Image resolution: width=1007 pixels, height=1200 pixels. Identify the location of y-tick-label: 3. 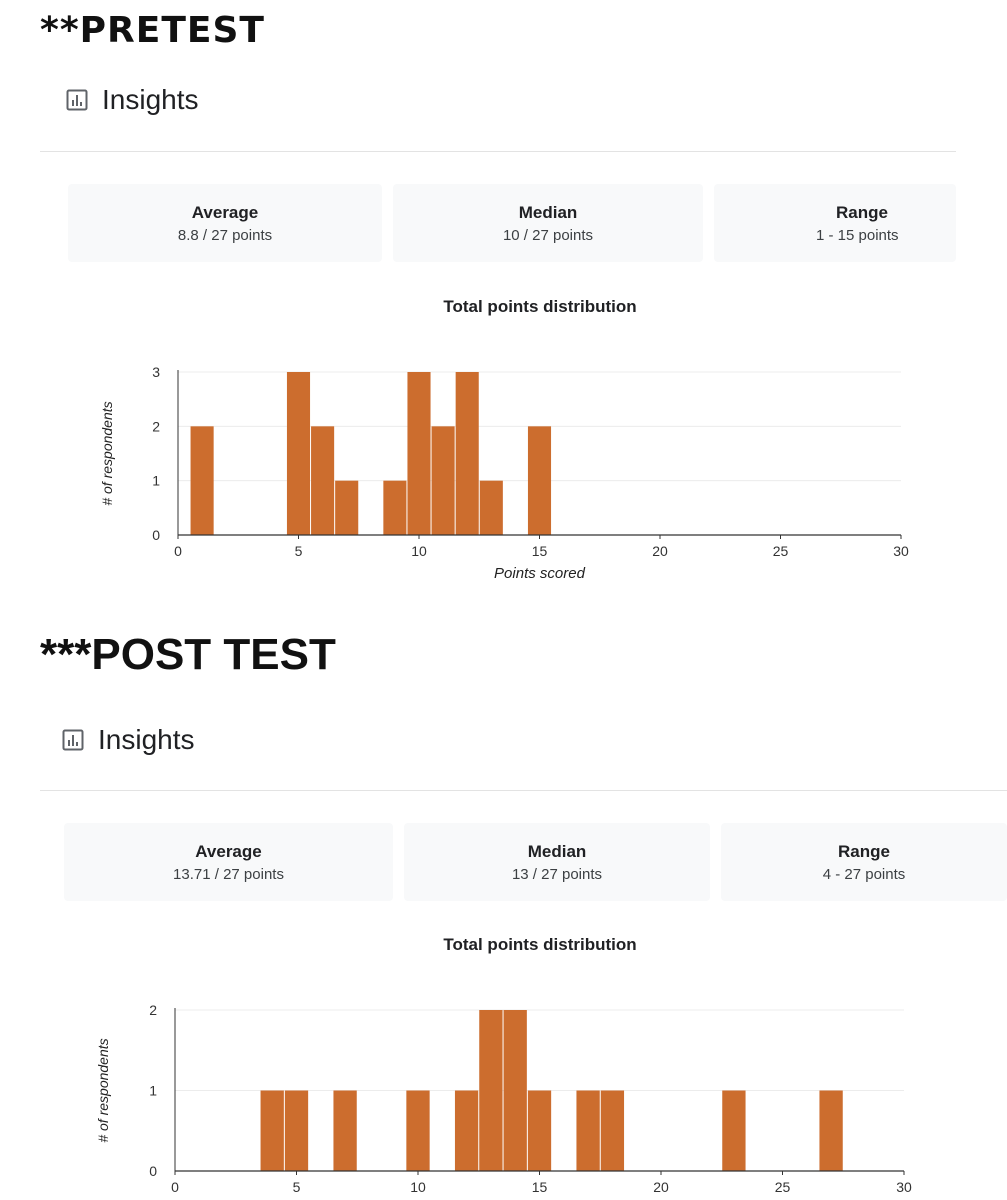
(156, 372).